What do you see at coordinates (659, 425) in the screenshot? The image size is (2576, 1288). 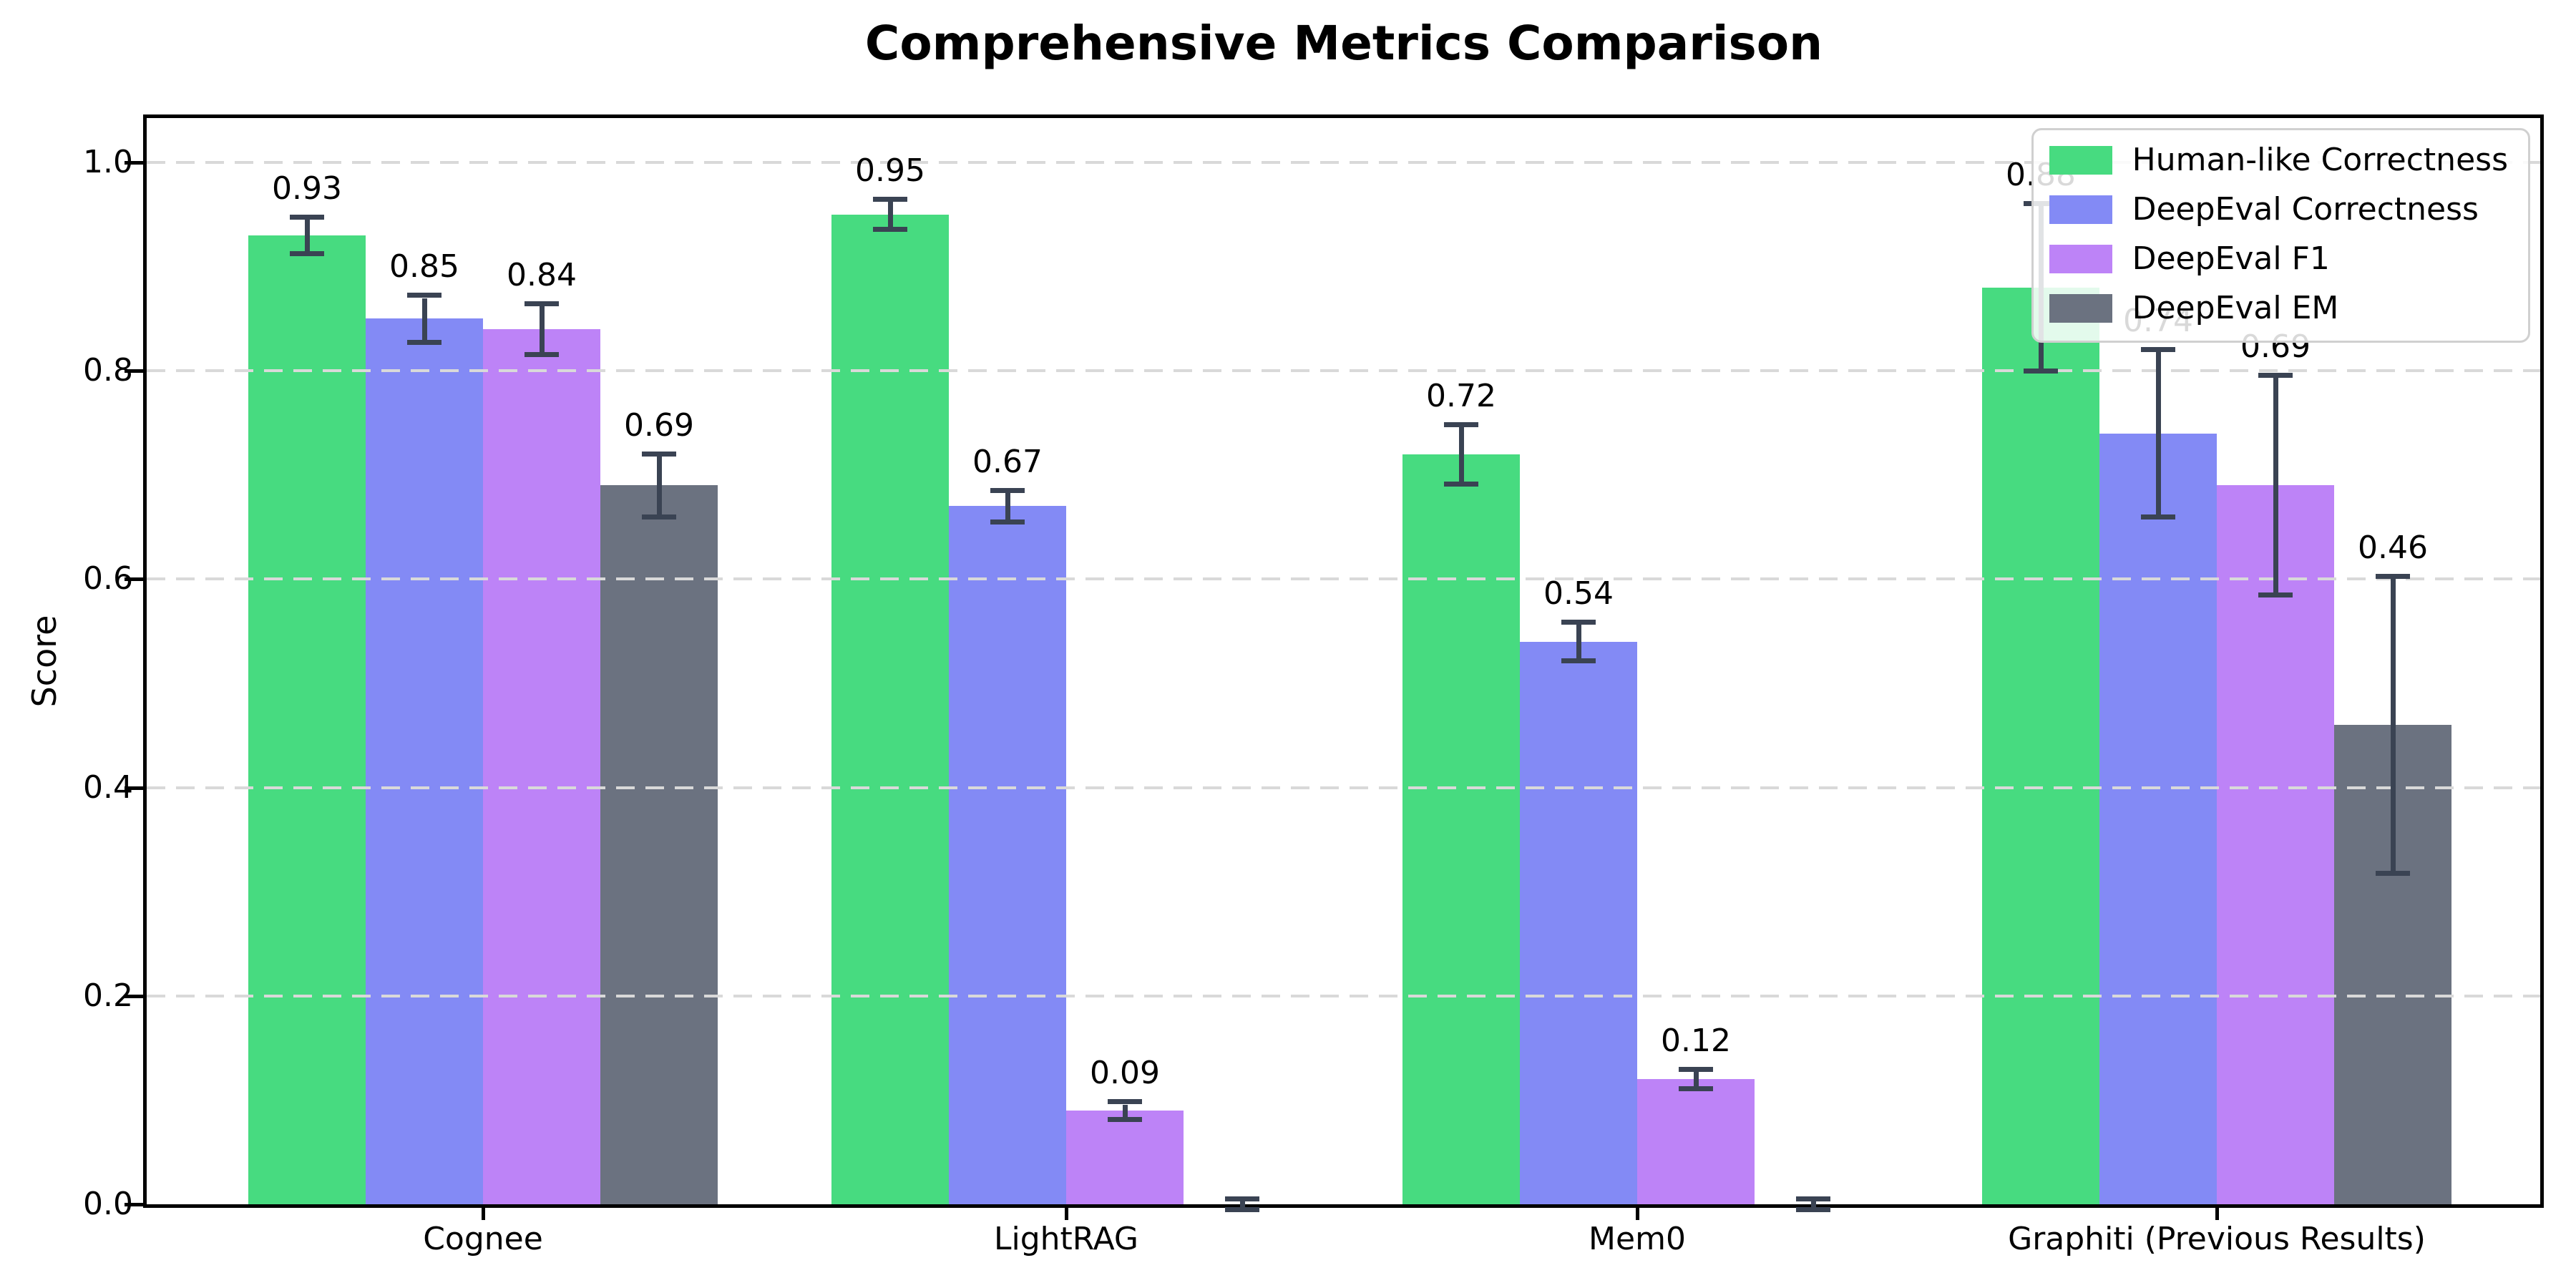 I see `bar-value-label: 0.69` at bounding box center [659, 425].